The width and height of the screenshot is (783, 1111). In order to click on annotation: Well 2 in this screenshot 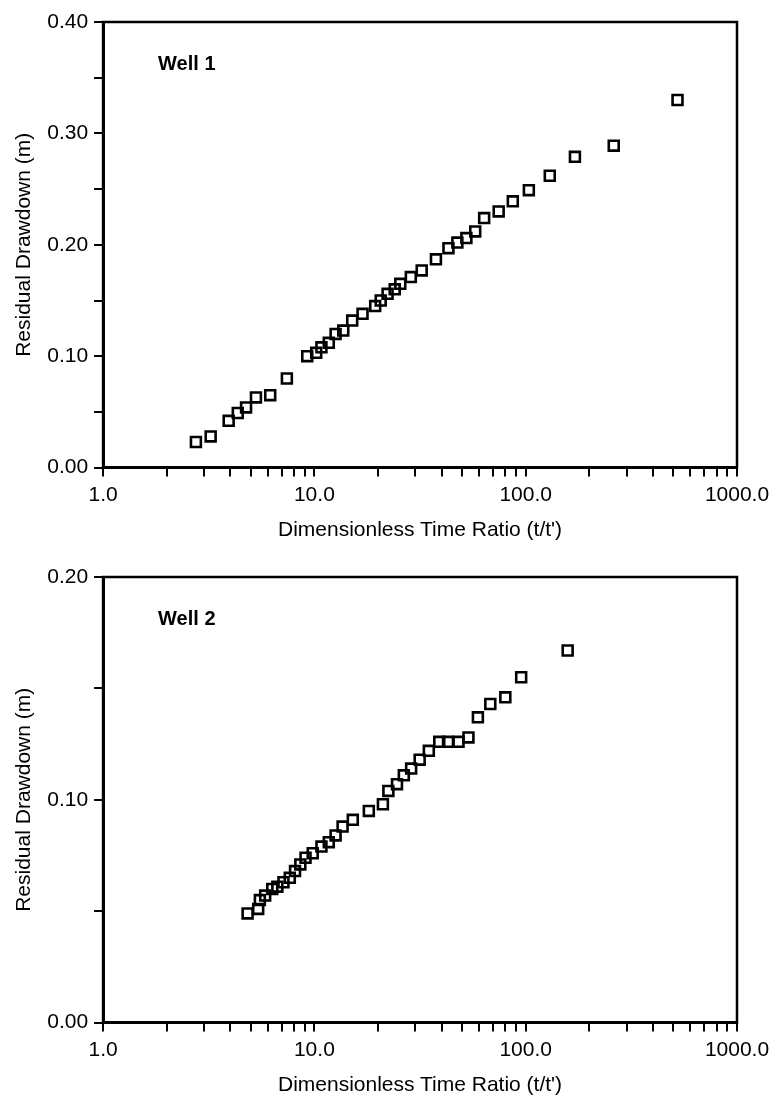, I will do `click(187, 617)`.